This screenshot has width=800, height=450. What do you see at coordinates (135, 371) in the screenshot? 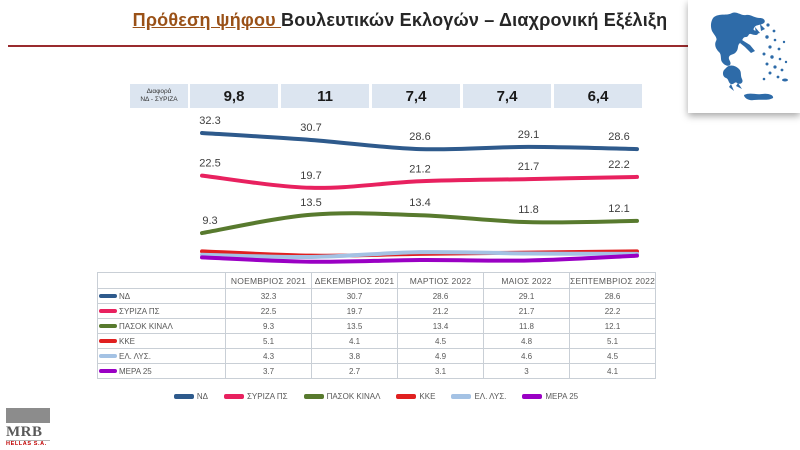
I see `party-name: ΜΕΡΑ 25` at bounding box center [135, 371].